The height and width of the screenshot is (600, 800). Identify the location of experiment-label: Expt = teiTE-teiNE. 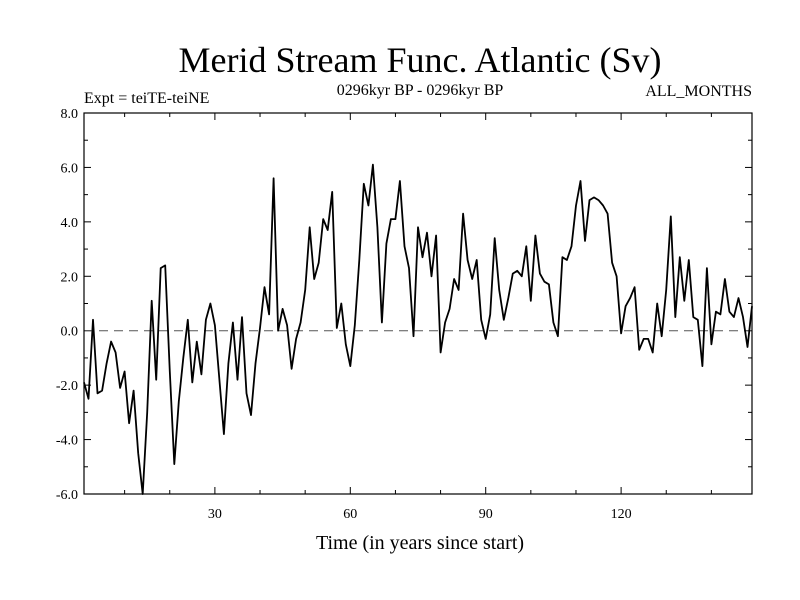
(146, 98).